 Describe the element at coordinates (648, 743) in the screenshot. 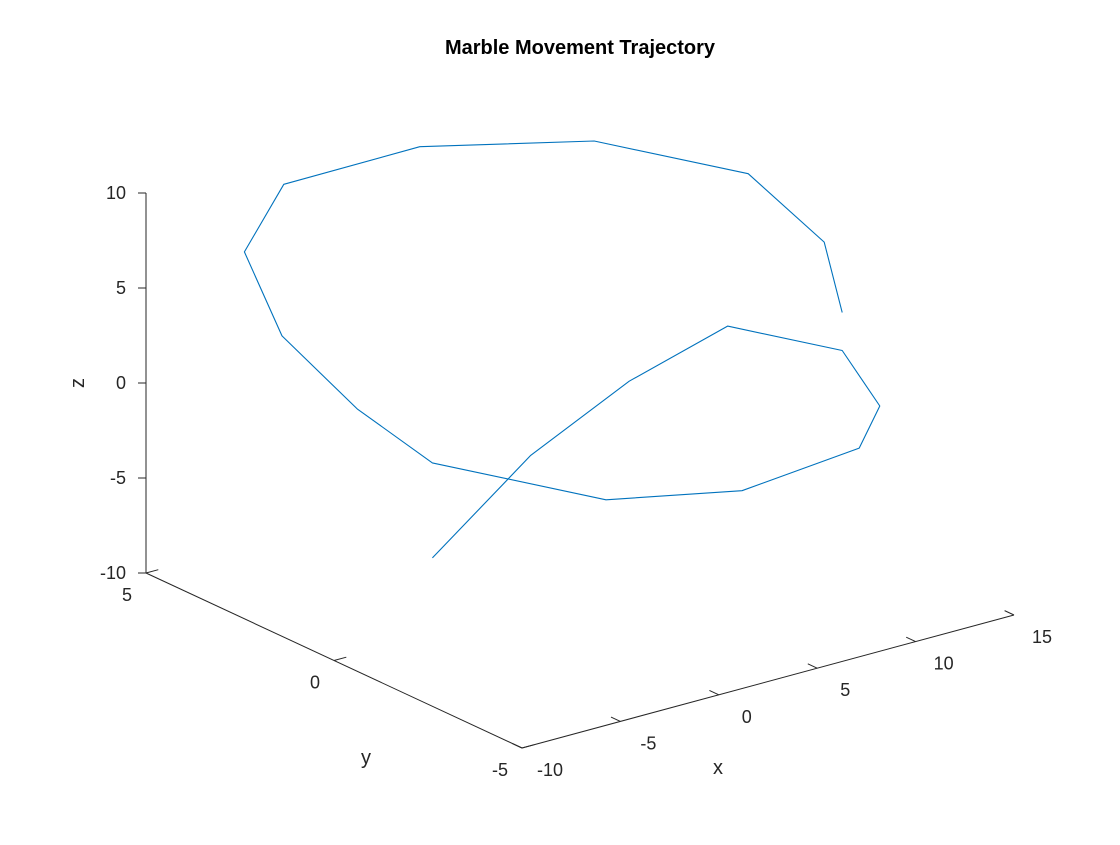

I see `x-tick-label: -5` at that location.